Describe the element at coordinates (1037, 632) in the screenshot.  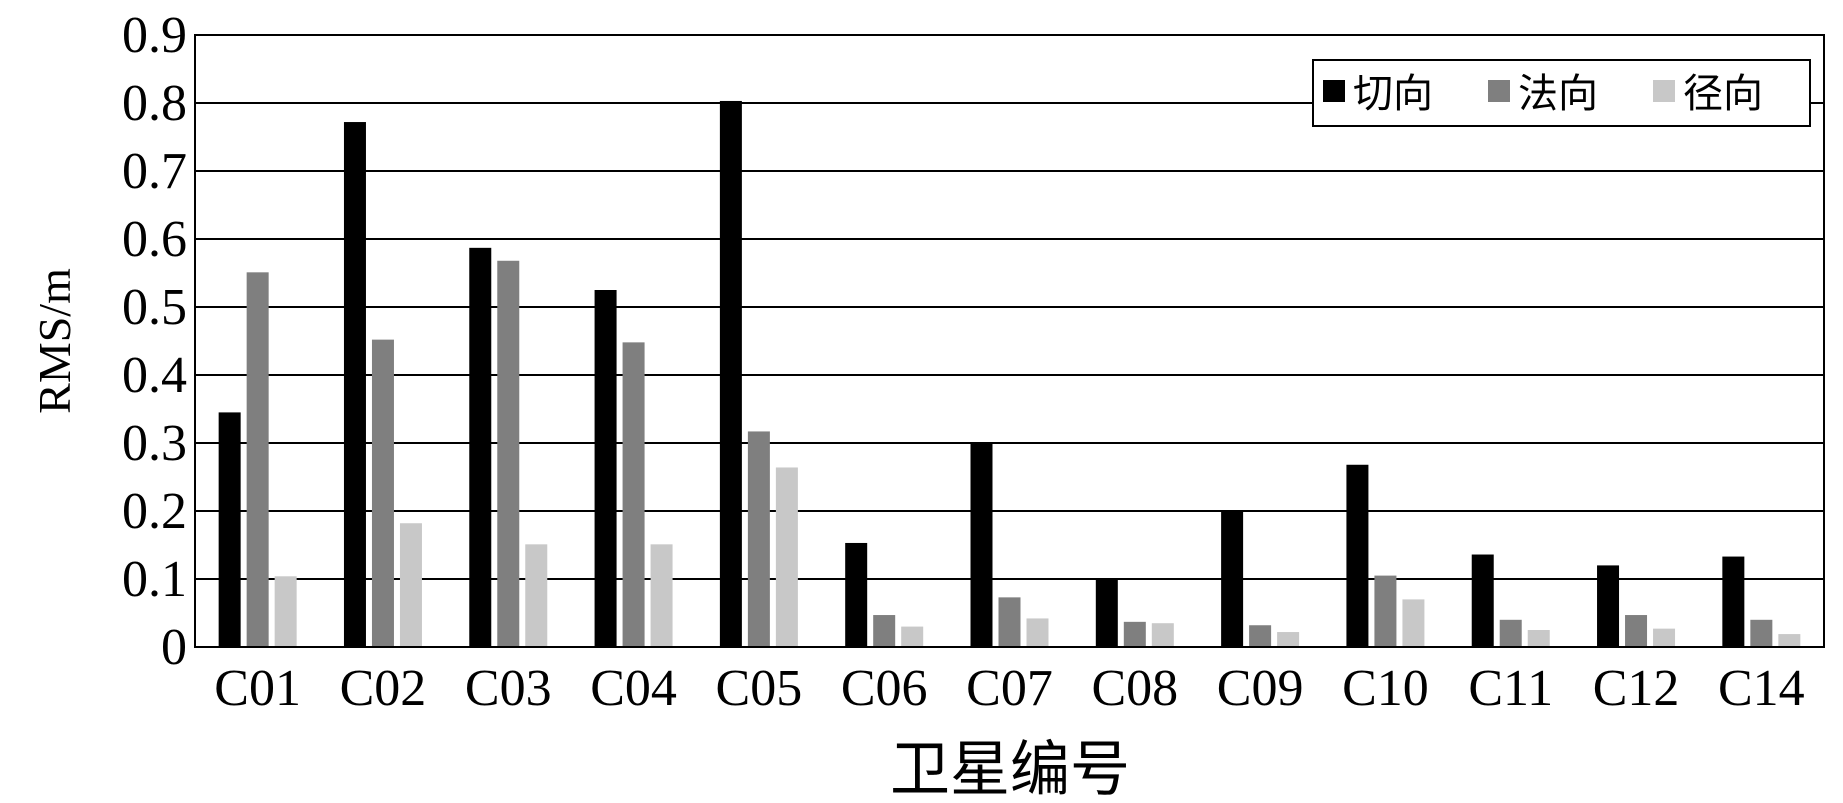
I see `bar-radial-c07` at that location.